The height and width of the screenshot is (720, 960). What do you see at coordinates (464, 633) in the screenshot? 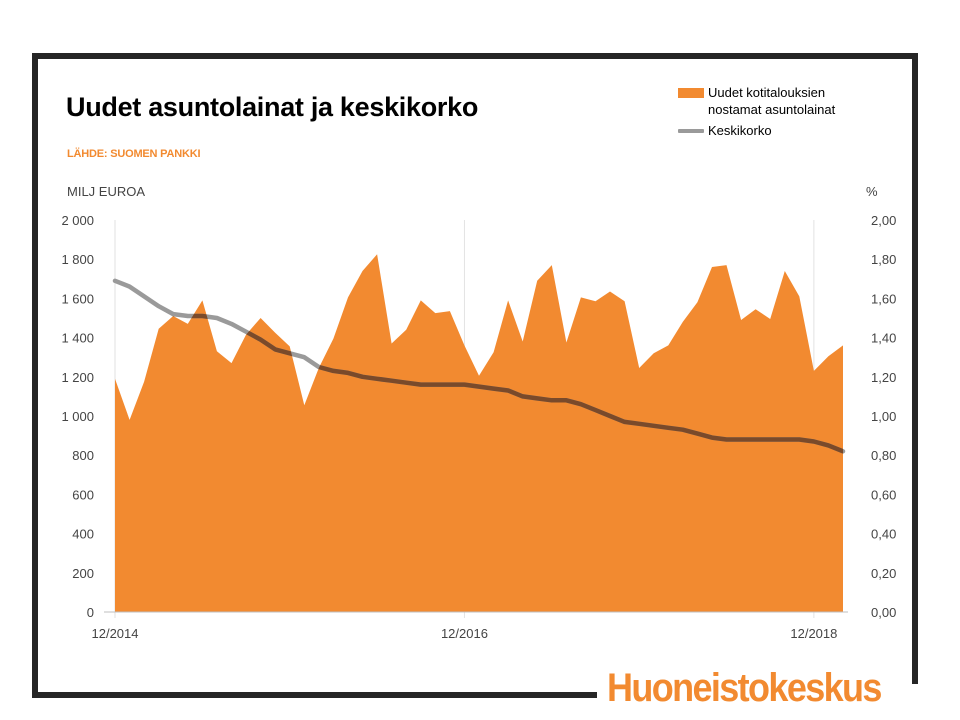
I see `x-tick-label: 12/2016` at bounding box center [464, 633].